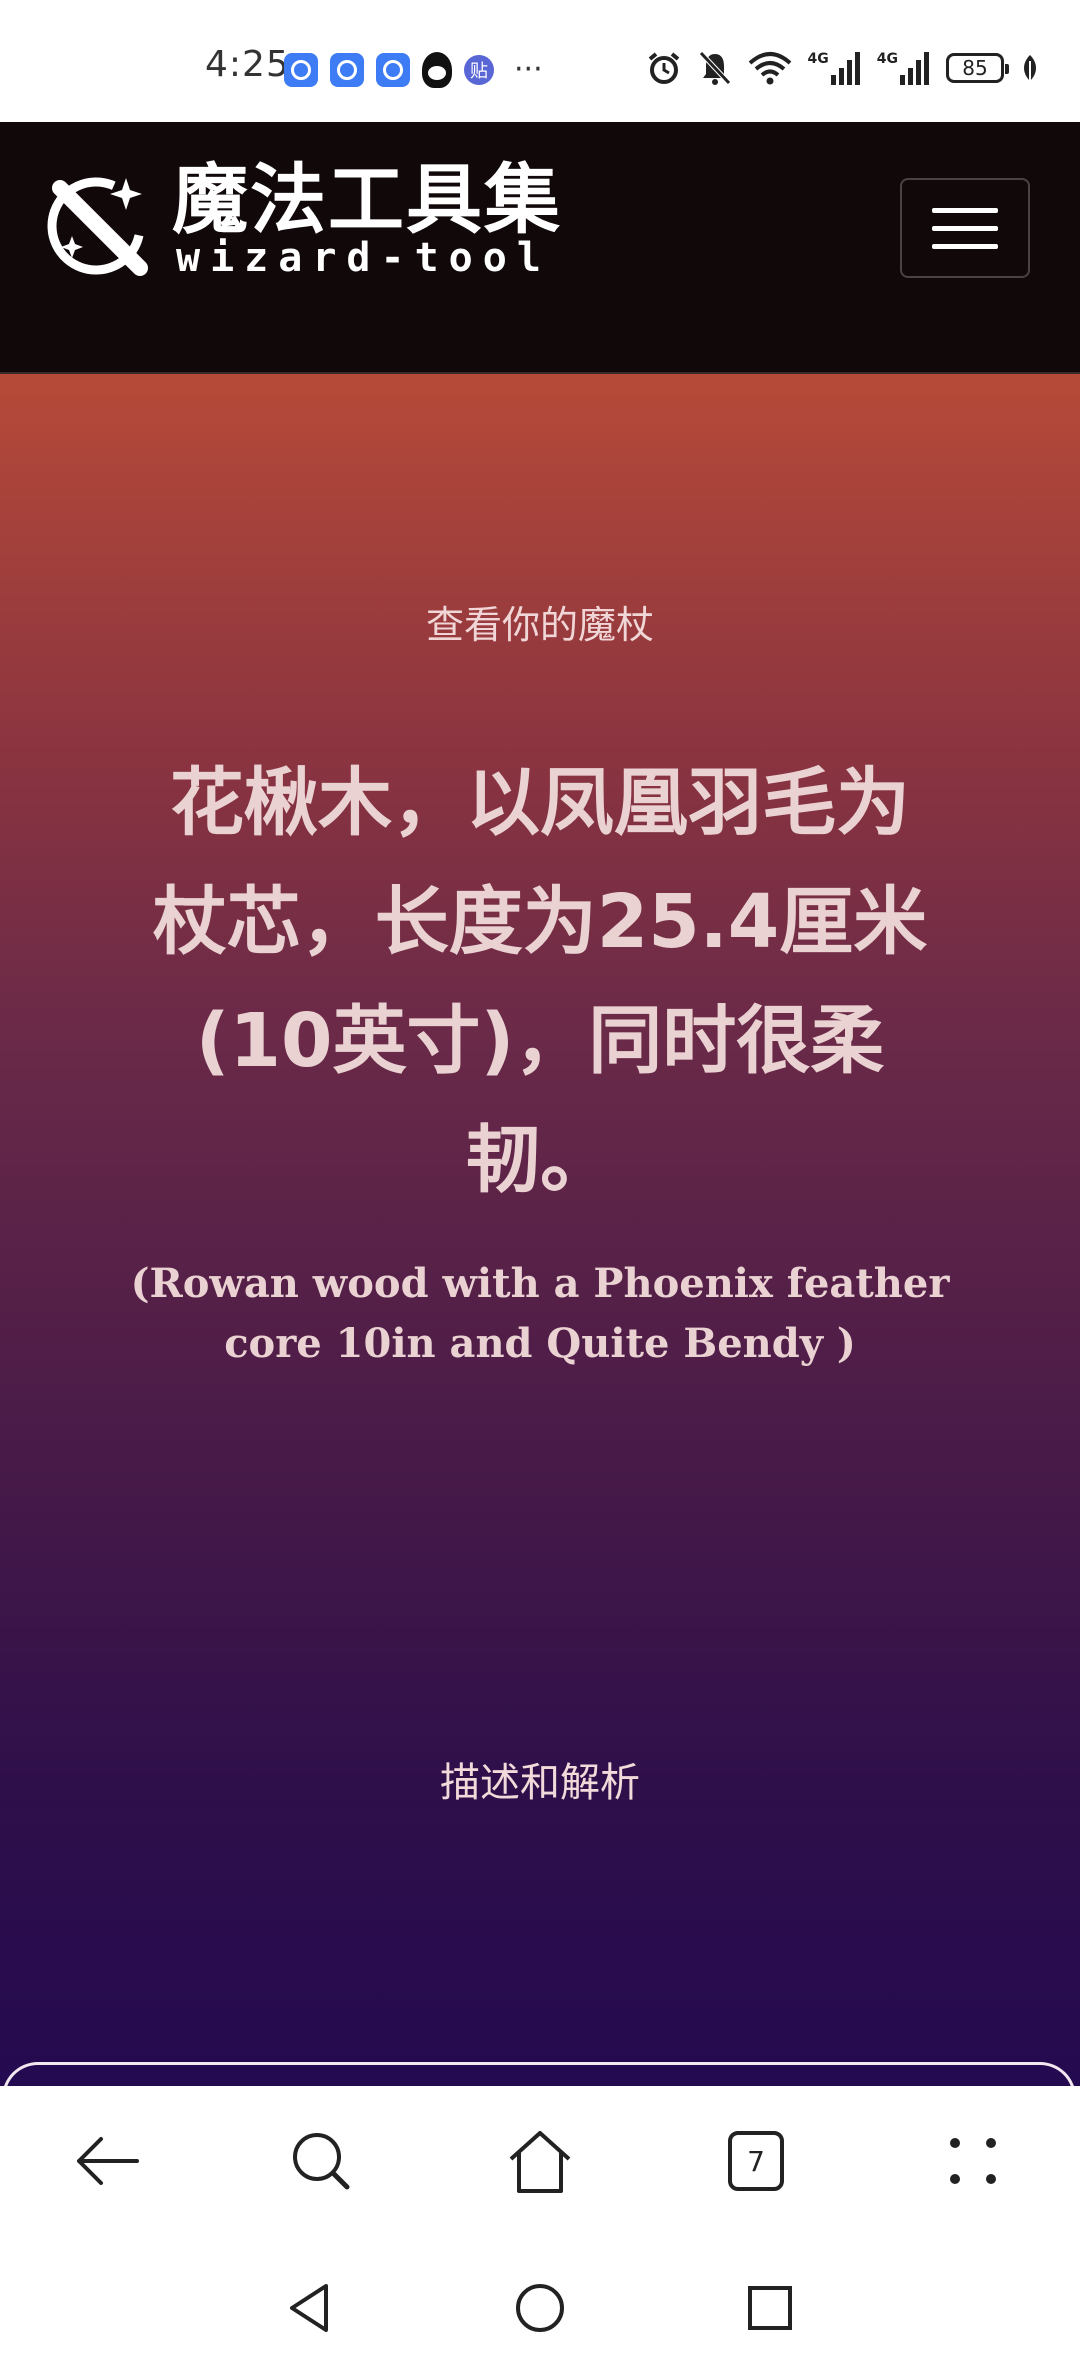 Image resolution: width=1080 pixels, height=2376 pixels. I want to click on search-icon, so click(321, 2161).